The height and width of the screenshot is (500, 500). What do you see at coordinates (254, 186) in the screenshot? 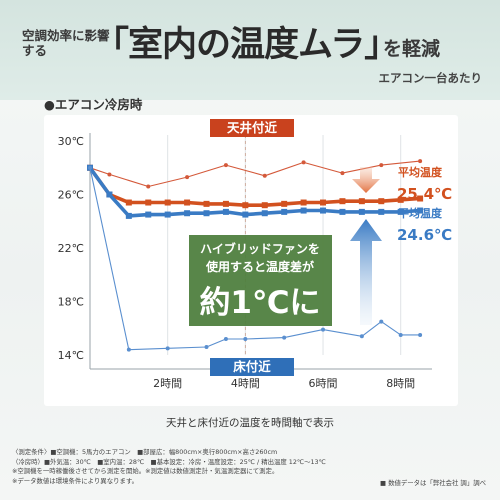
I see `series-line-orange-thick` at bounding box center [254, 186].